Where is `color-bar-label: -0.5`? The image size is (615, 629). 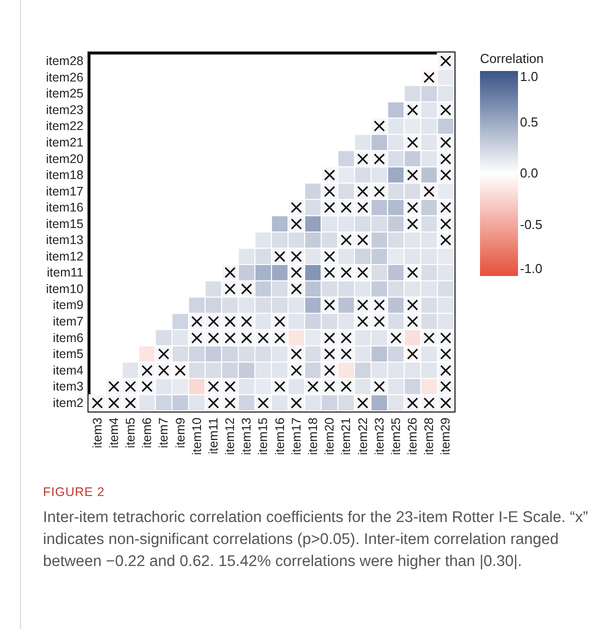 color-bar-label: -0.5 is located at coordinates (531, 224).